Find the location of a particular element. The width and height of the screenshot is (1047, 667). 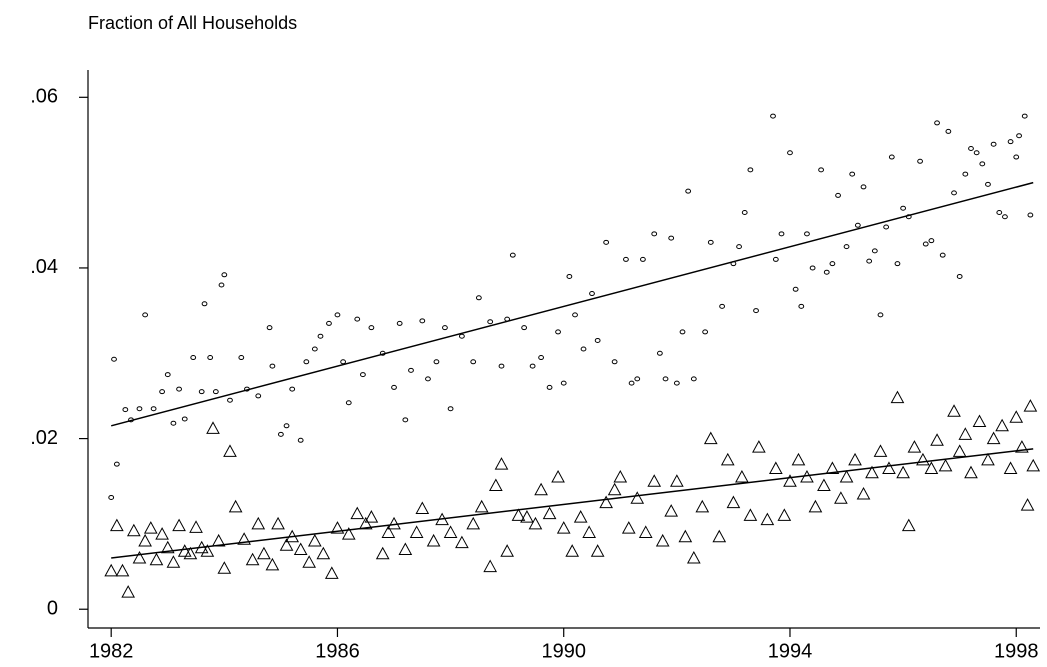

y-tick-label: 0 is located at coordinates (52, 609).